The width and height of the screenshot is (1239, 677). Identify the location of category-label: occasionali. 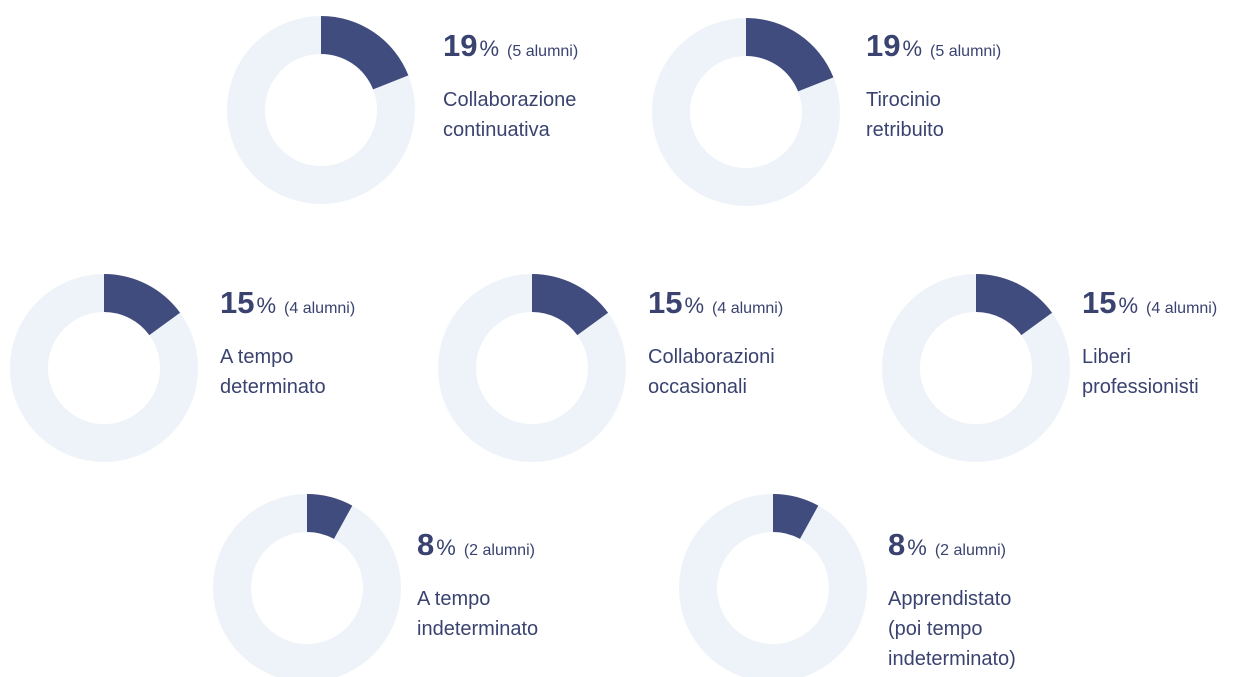
(697, 387).